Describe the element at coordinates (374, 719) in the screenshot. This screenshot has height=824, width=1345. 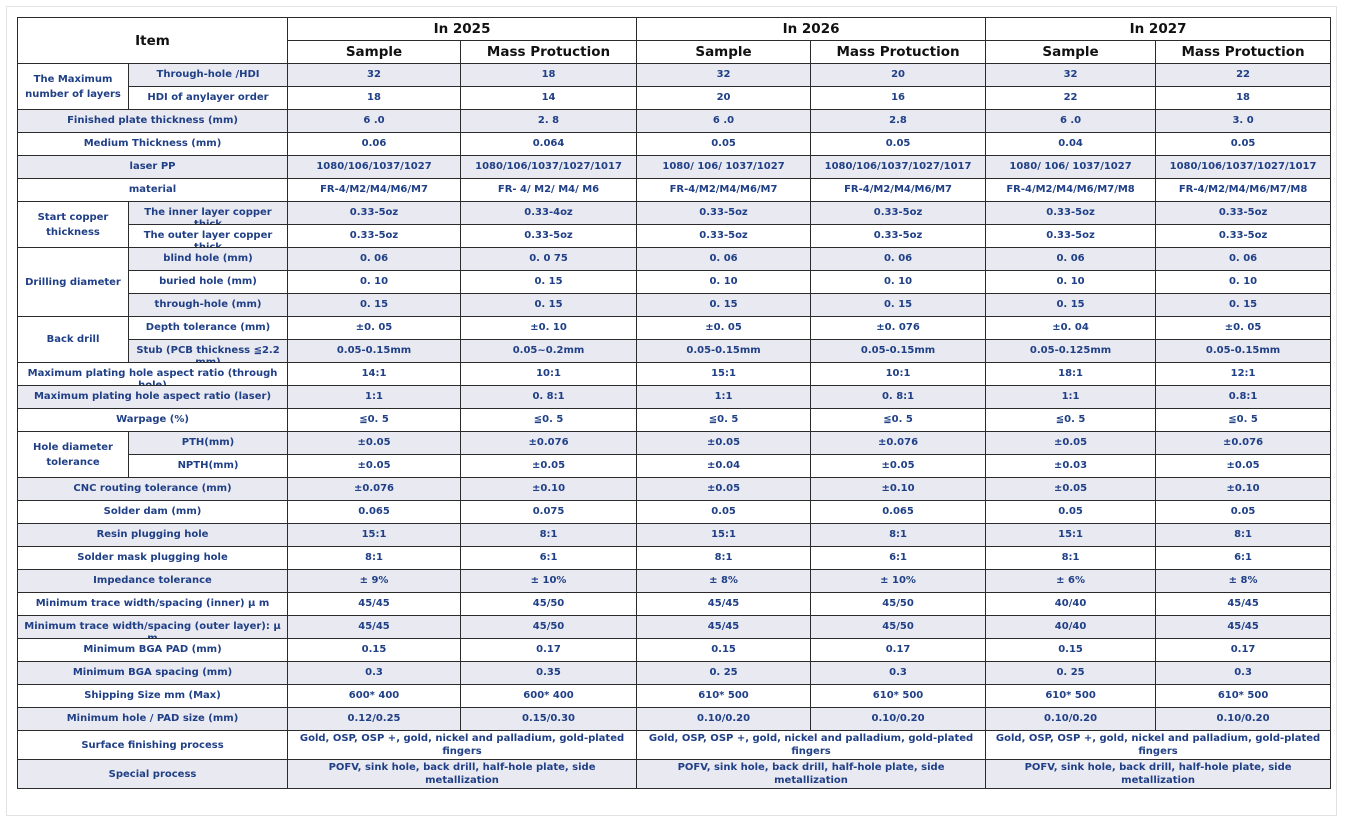
I see `cell: 0.12/0.25` at that location.